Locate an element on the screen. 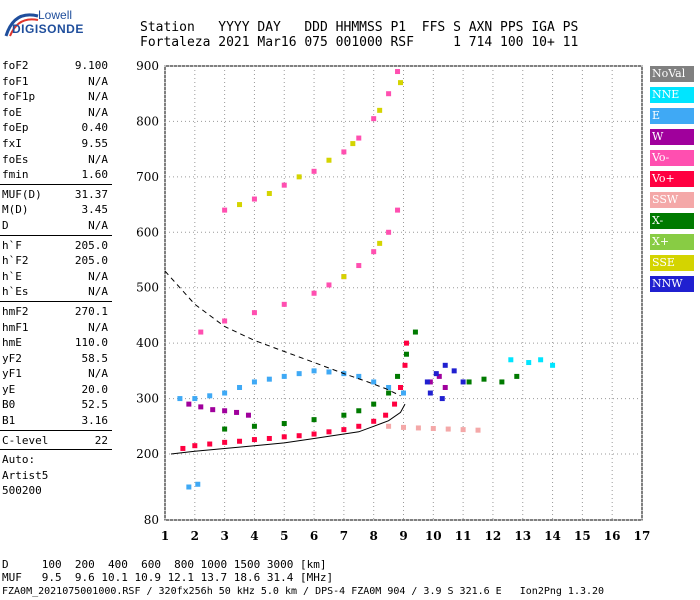 Image resolution: width=700 pixels, height=600 pixels. param-name: hmF1 is located at coordinates (15, 327).